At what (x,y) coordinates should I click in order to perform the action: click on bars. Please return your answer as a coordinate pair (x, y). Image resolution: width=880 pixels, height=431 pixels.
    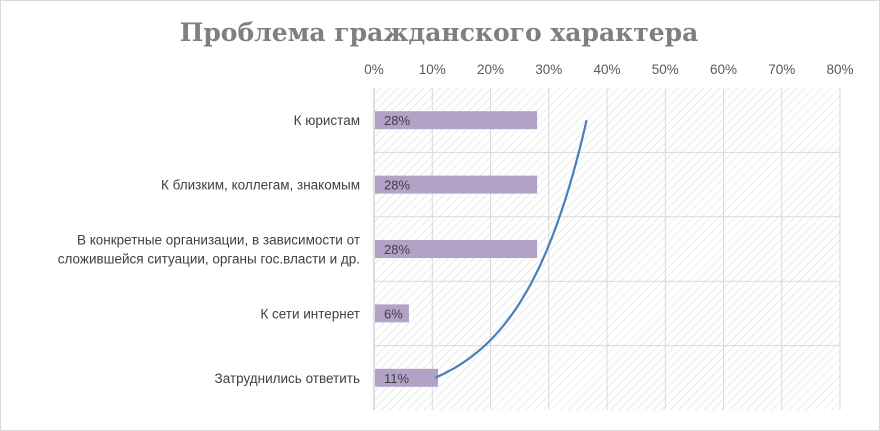
    Looking at the image, I should click on (456, 249).